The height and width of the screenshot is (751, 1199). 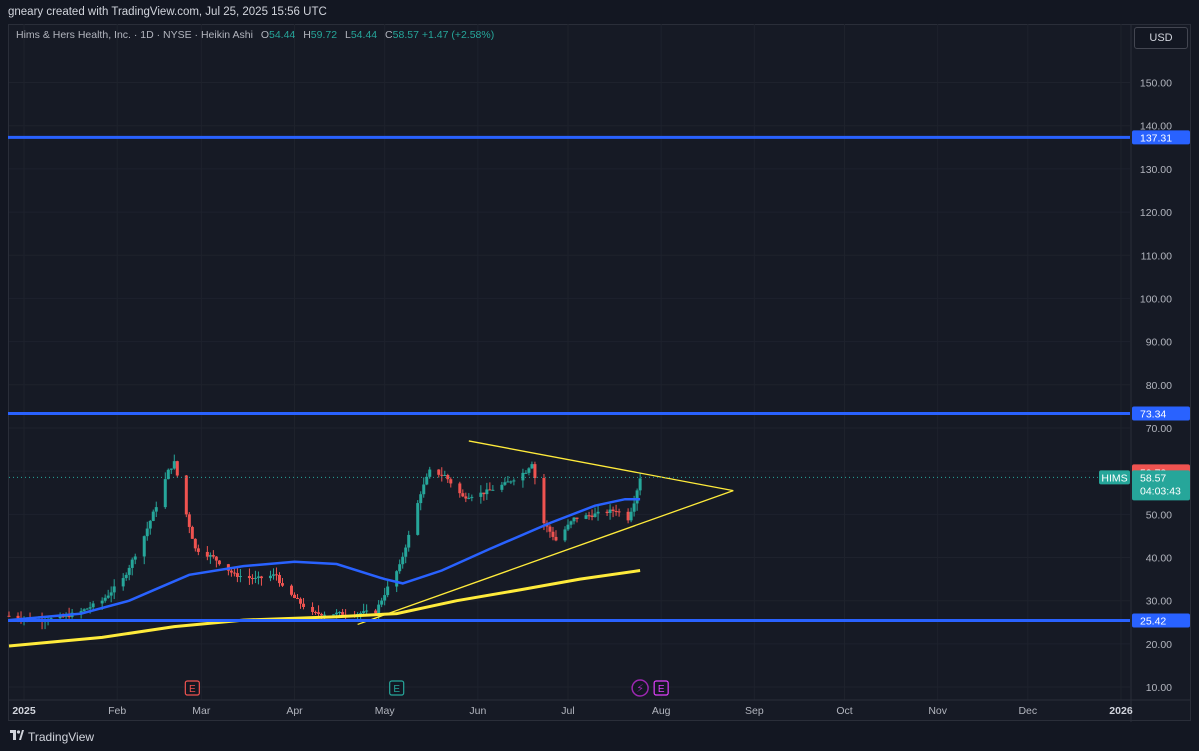 I want to click on y-tick-label: 30.00, so click(x=1159, y=602).